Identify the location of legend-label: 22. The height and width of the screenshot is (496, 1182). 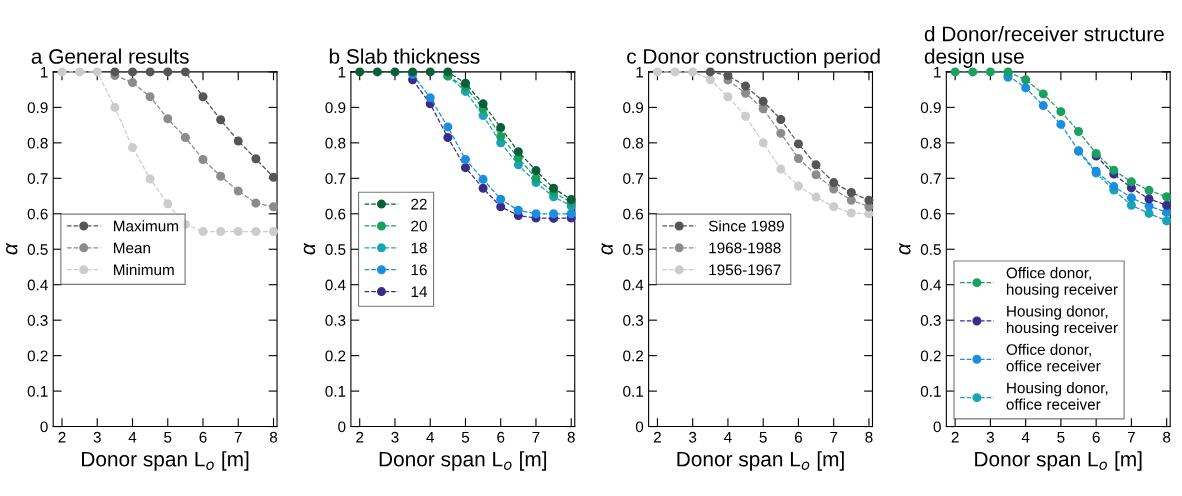
(419, 204).